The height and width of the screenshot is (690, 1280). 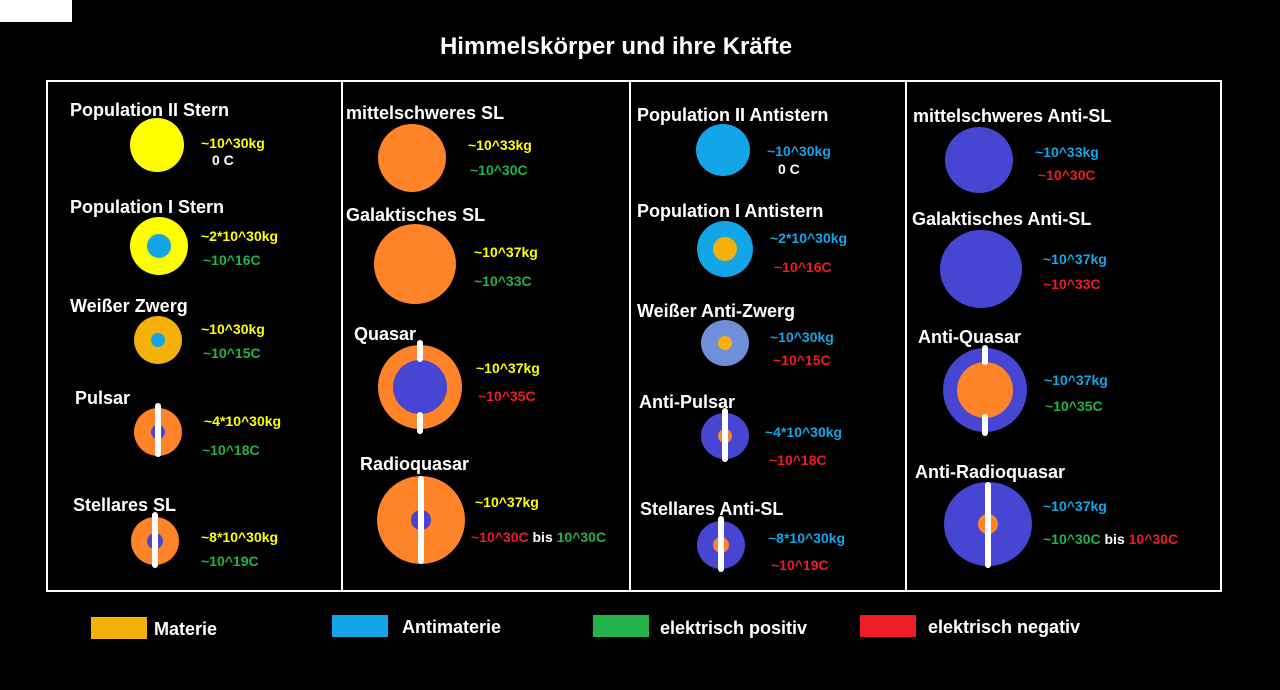 I want to click on quasar-core-icon, so click(x=420, y=387).